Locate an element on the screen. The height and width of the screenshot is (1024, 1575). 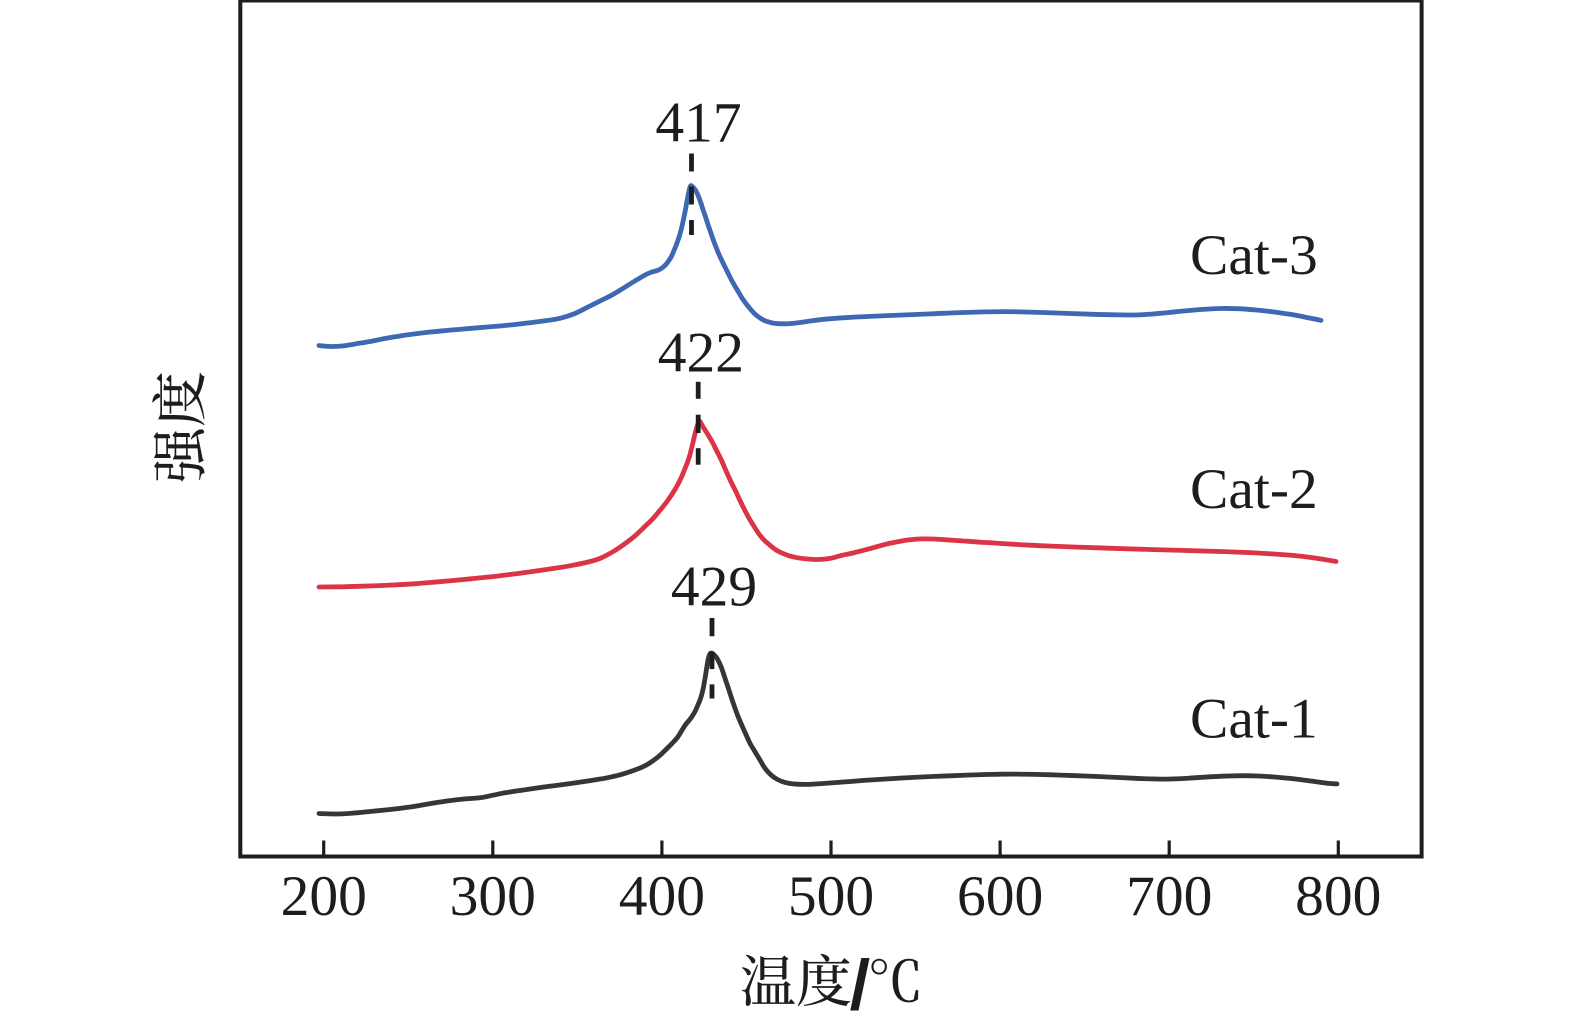
svg-text: 600 is located at coordinates (1000, 896).